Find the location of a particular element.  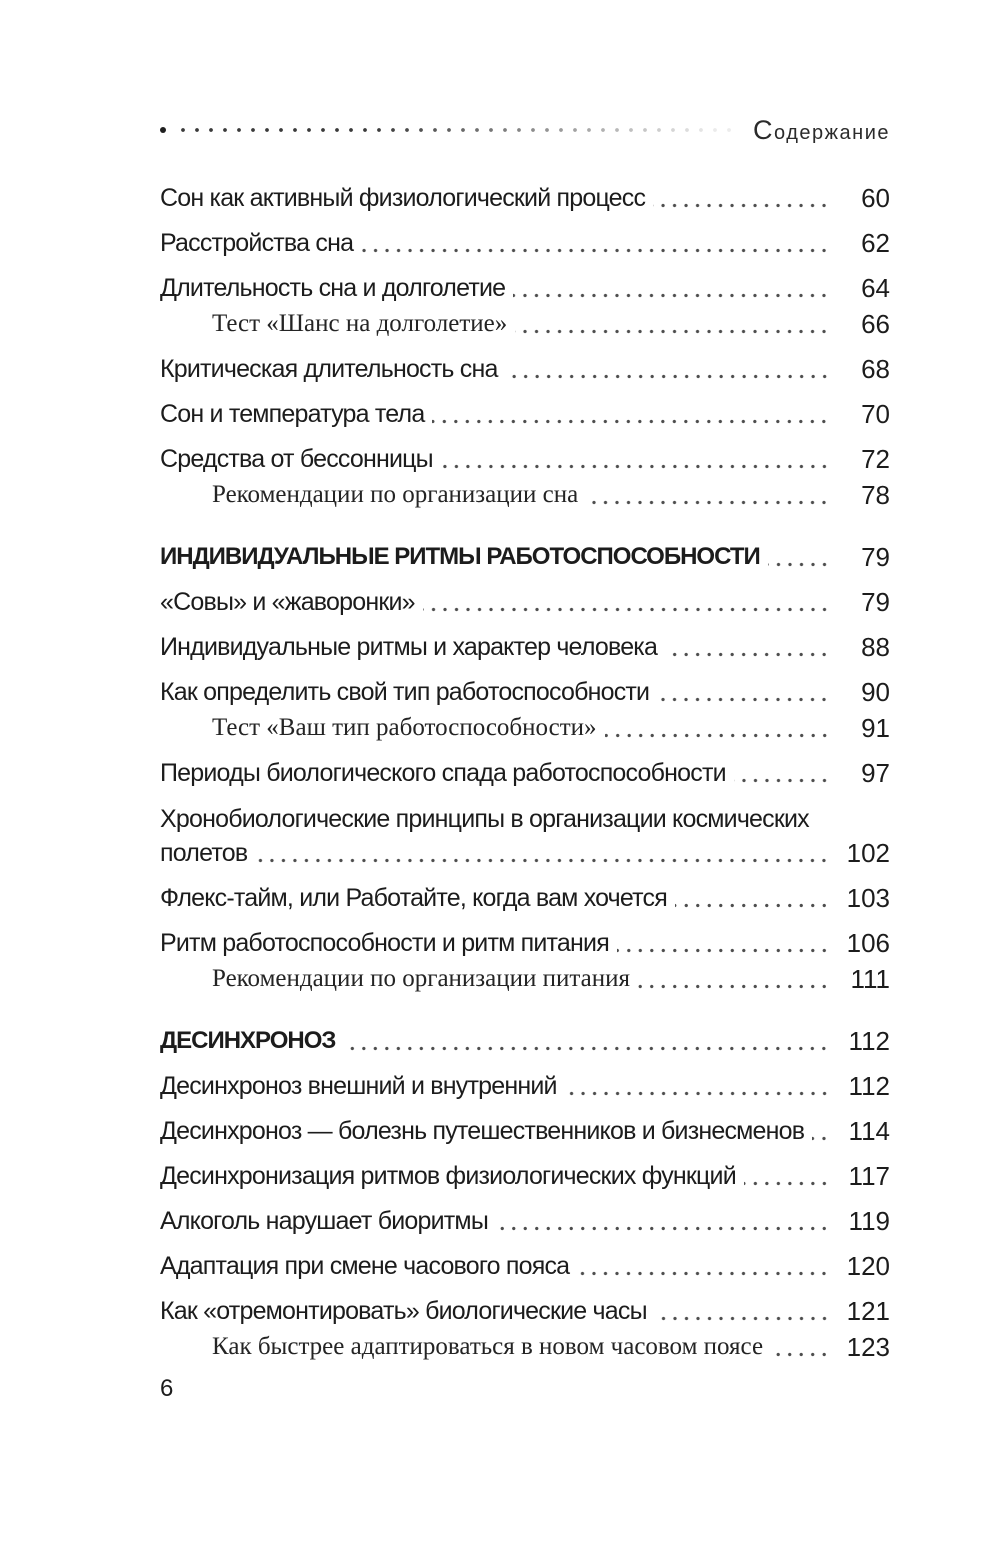

toc-entry-page-number: 111 is located at coordinates (870, 979).